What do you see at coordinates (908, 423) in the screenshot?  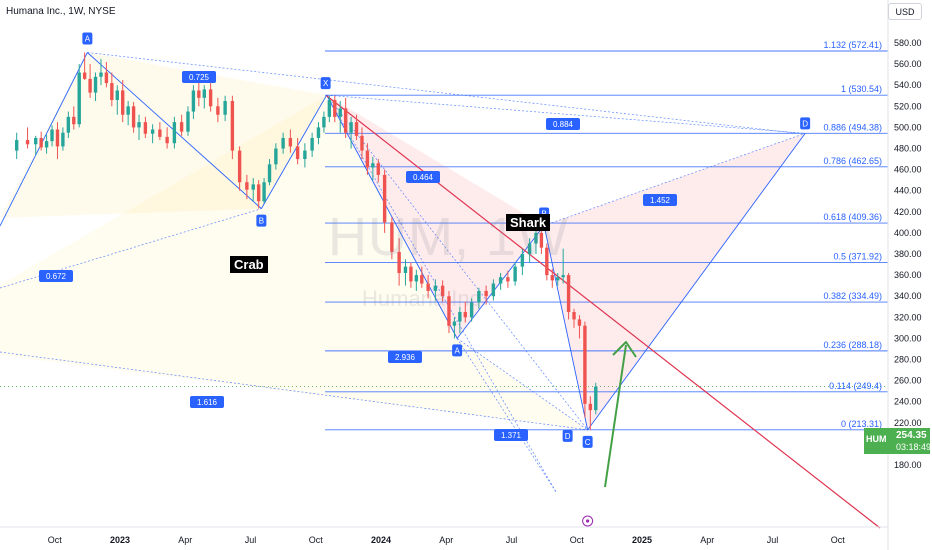 I see `y-tick-label: 220.00` at bounding box center [908, 423].